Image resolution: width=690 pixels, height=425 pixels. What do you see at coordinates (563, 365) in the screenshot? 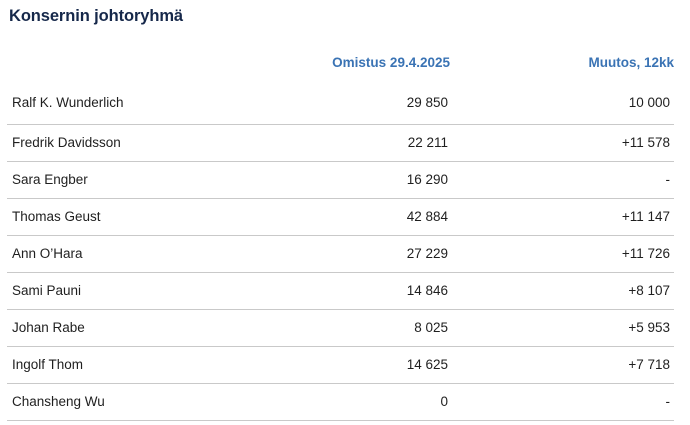
I see `change-value: +7 718` at bounding box center [563, 365].